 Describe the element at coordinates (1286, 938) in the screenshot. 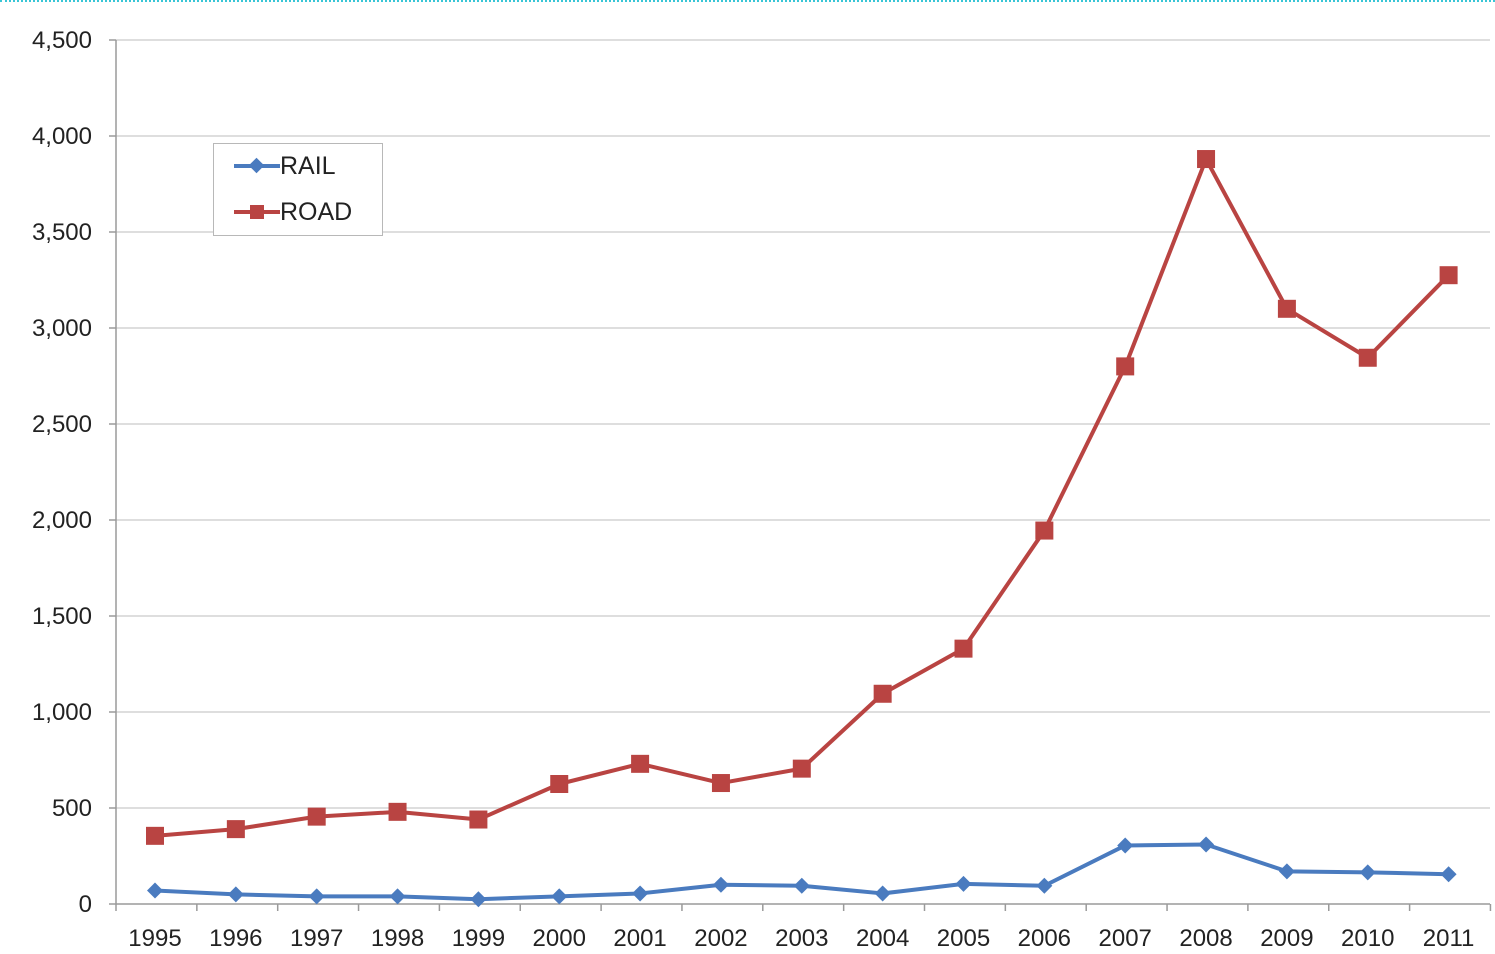

I see `x-tick-label: 2009` at that location.